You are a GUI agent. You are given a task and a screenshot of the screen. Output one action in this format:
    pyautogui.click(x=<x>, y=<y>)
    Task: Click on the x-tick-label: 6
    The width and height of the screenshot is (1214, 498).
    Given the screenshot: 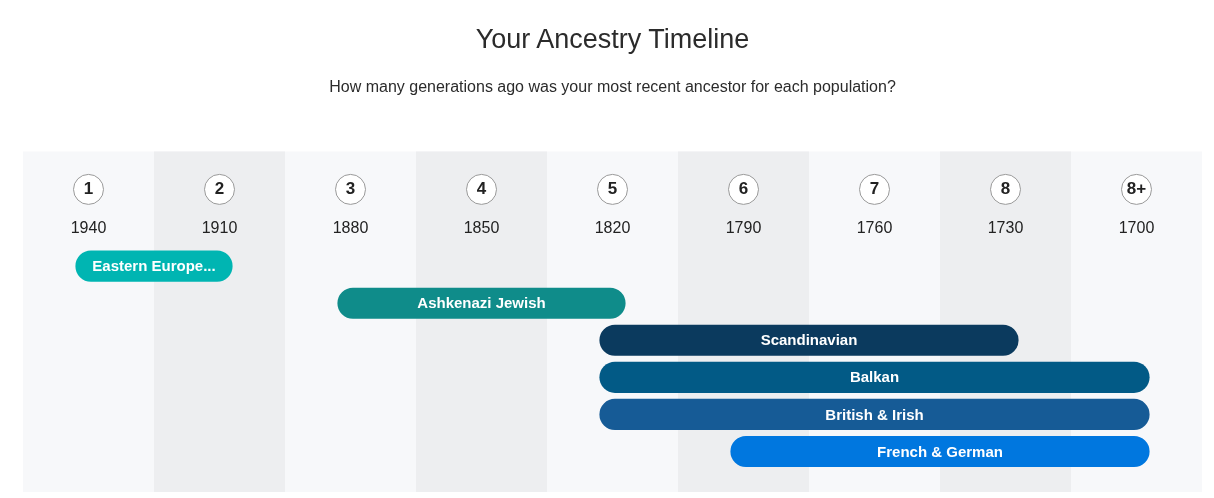 What is the action you would take?
    pyautogui.click(x=743, y=189)
    